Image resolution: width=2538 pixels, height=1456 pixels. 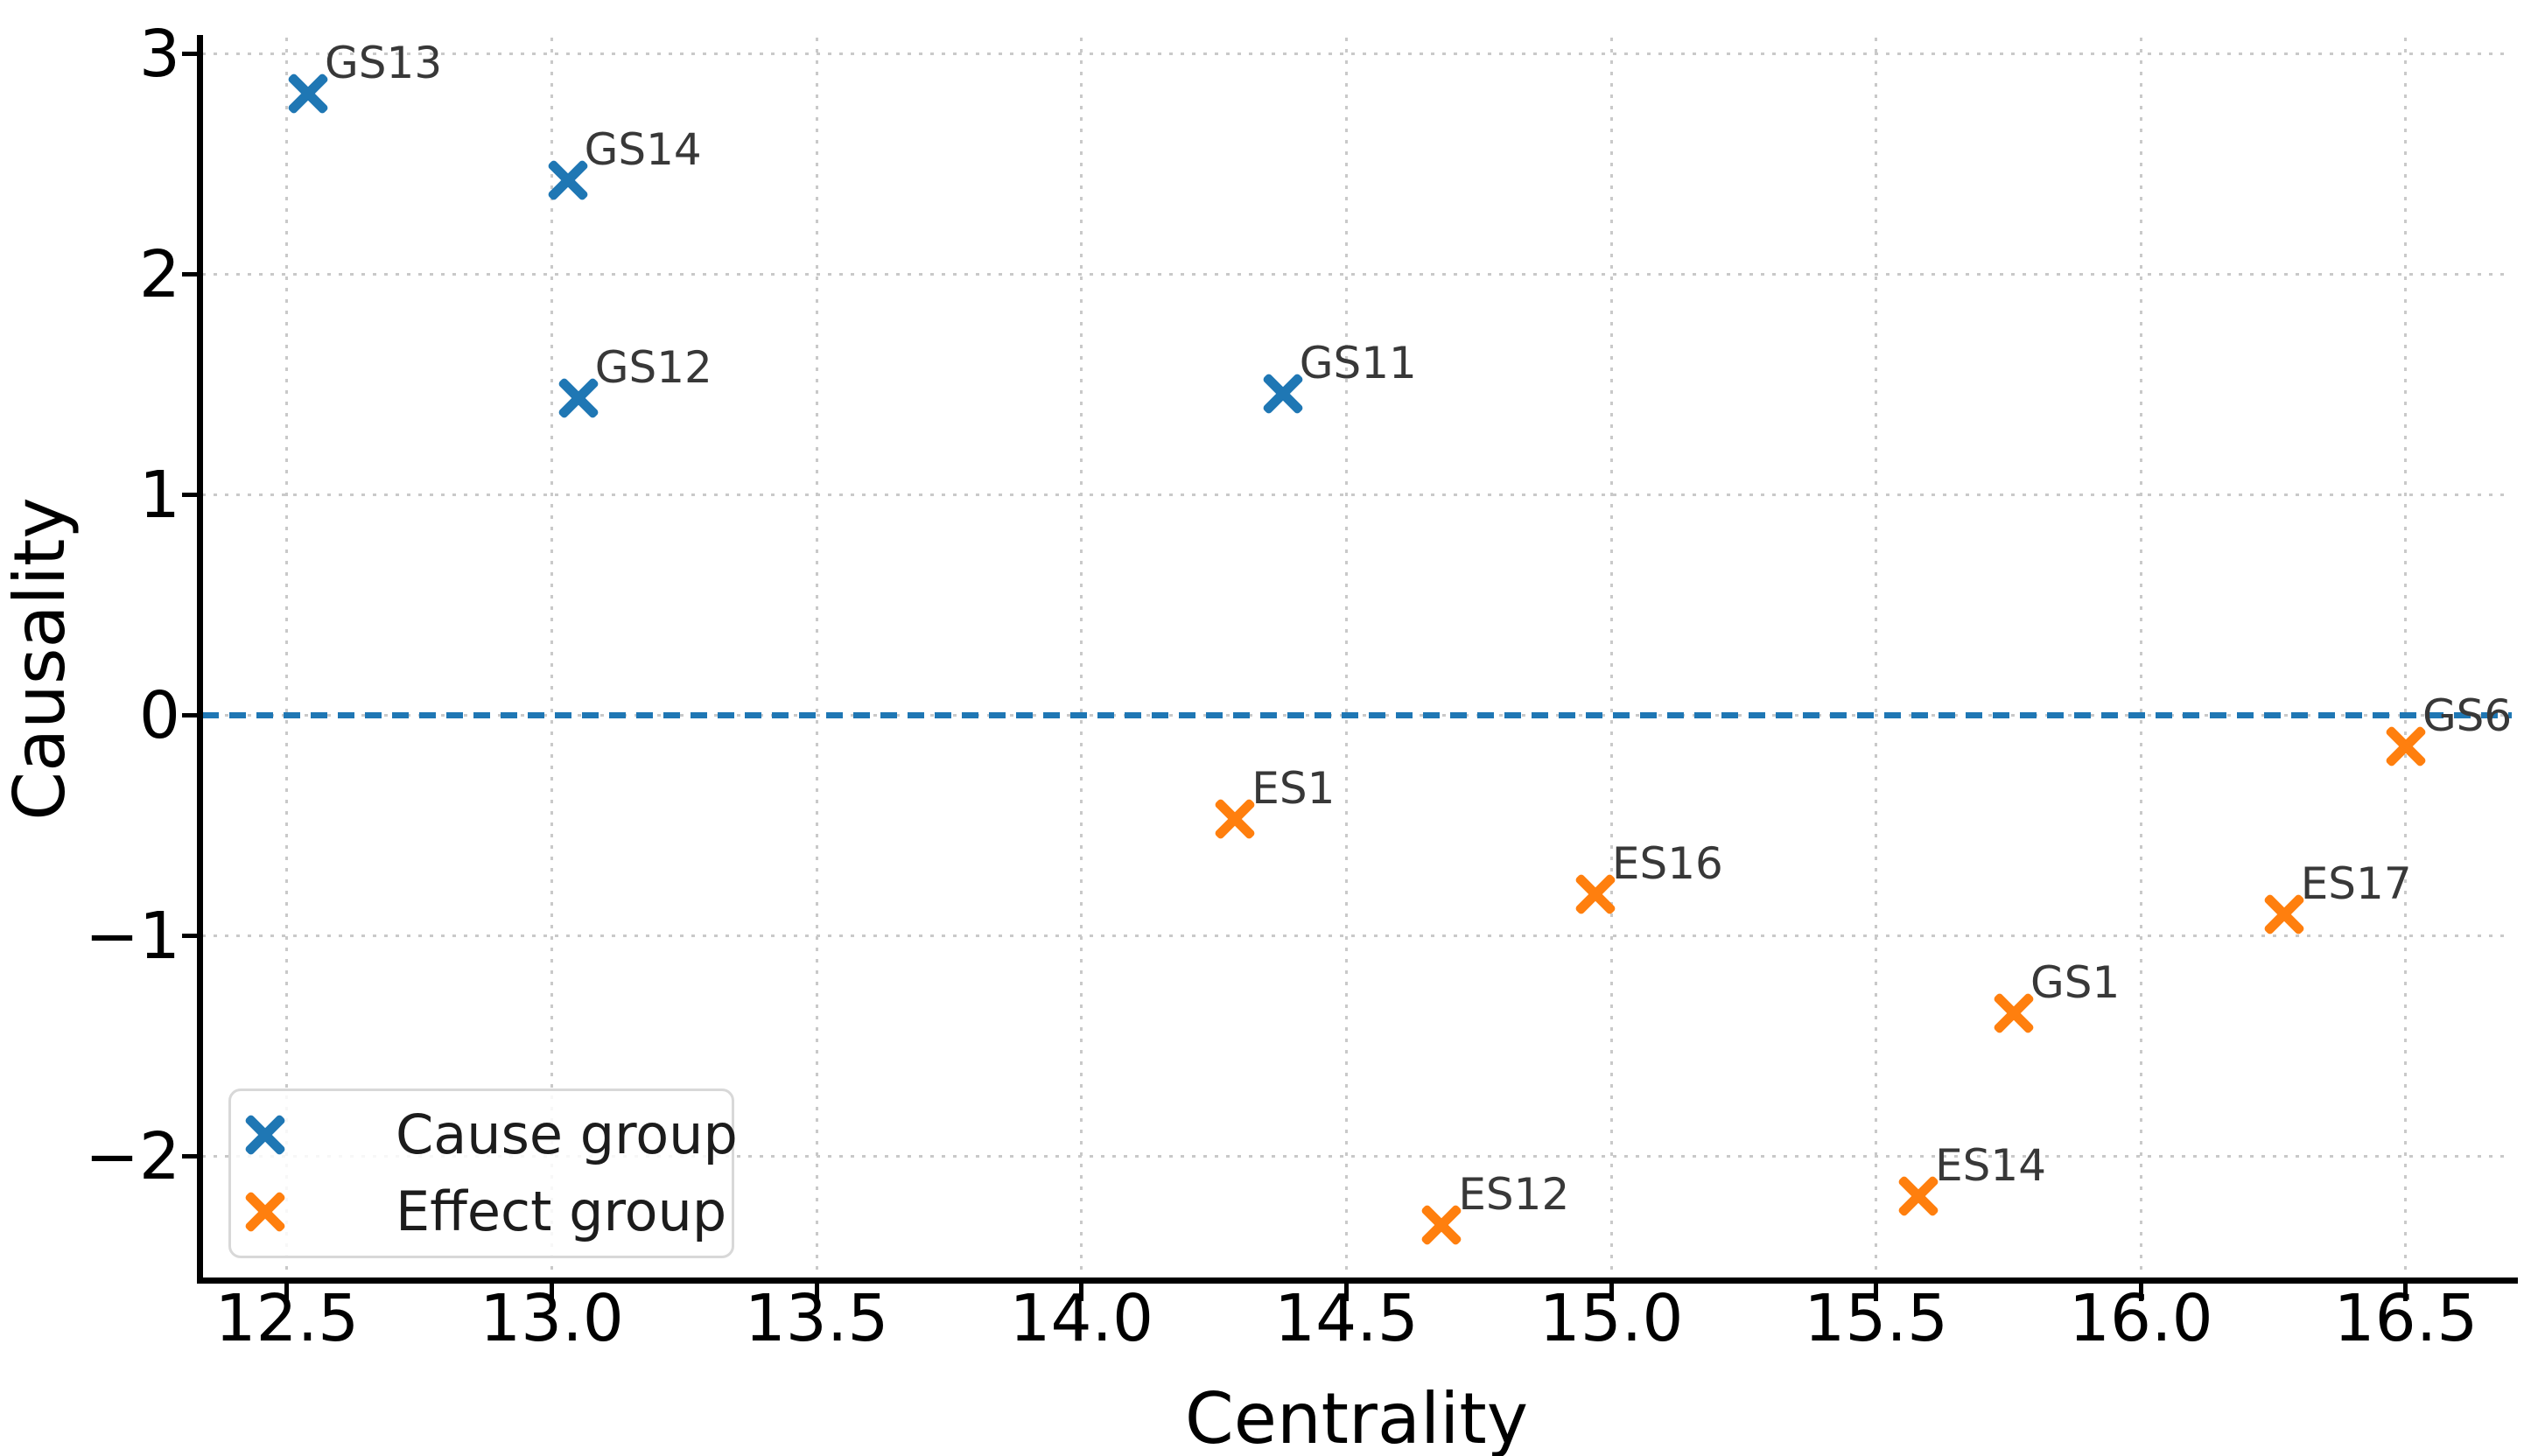 I want to click on point-label-gs1: GS1, so click(x=2075, y=983).